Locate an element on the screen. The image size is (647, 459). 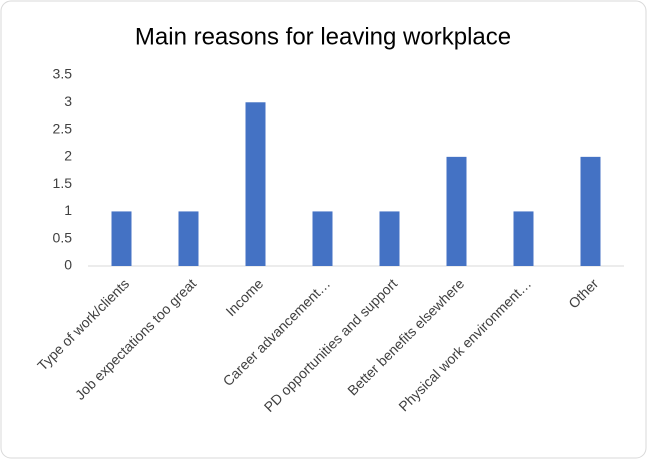
y-tick-label: 2.5 is located at coordinates (63, 128).